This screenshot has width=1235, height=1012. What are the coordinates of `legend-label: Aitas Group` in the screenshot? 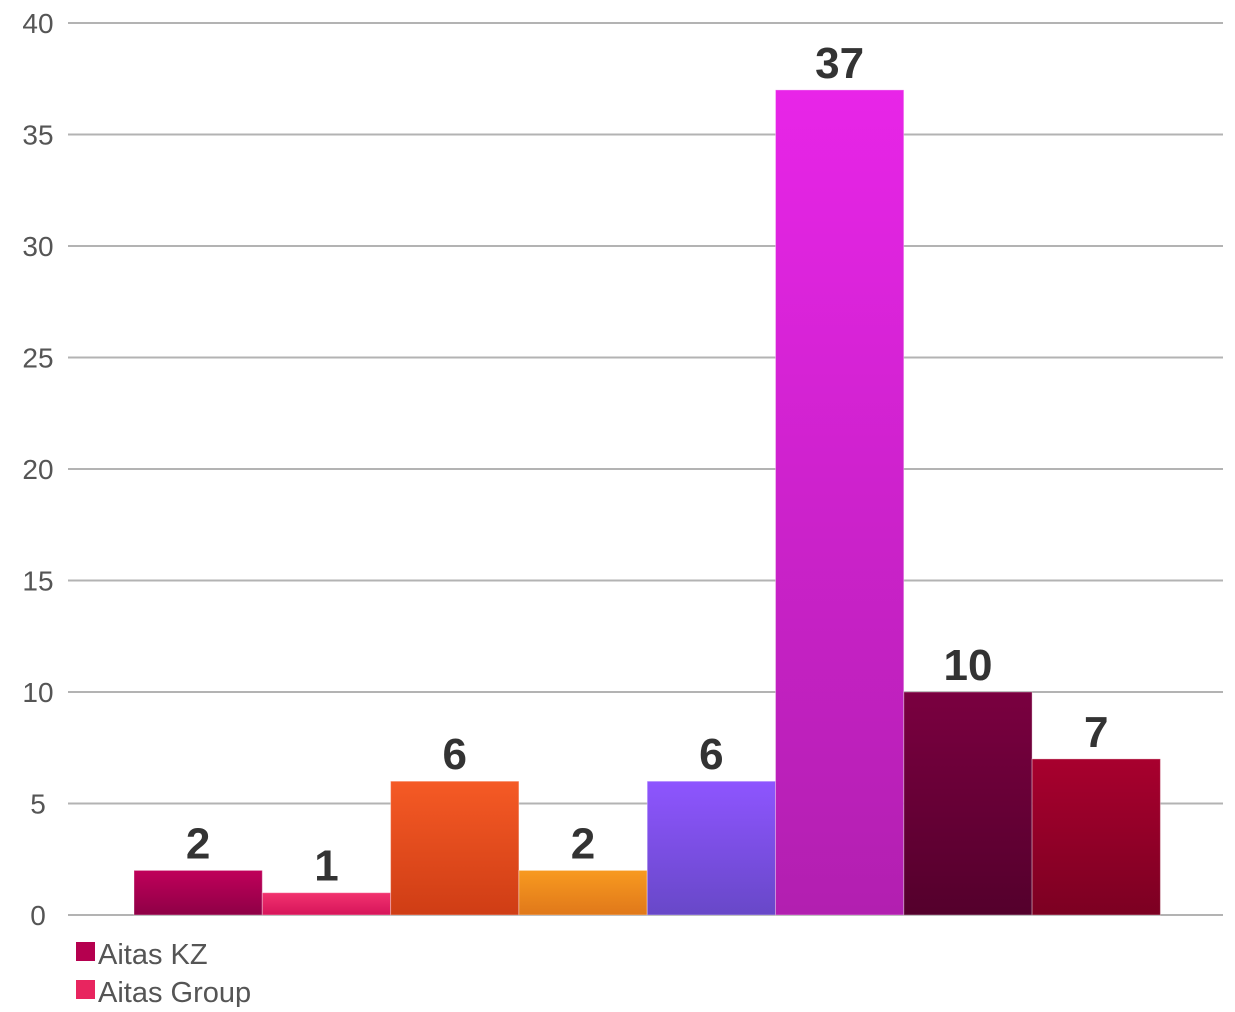 It's located at (174, 992).